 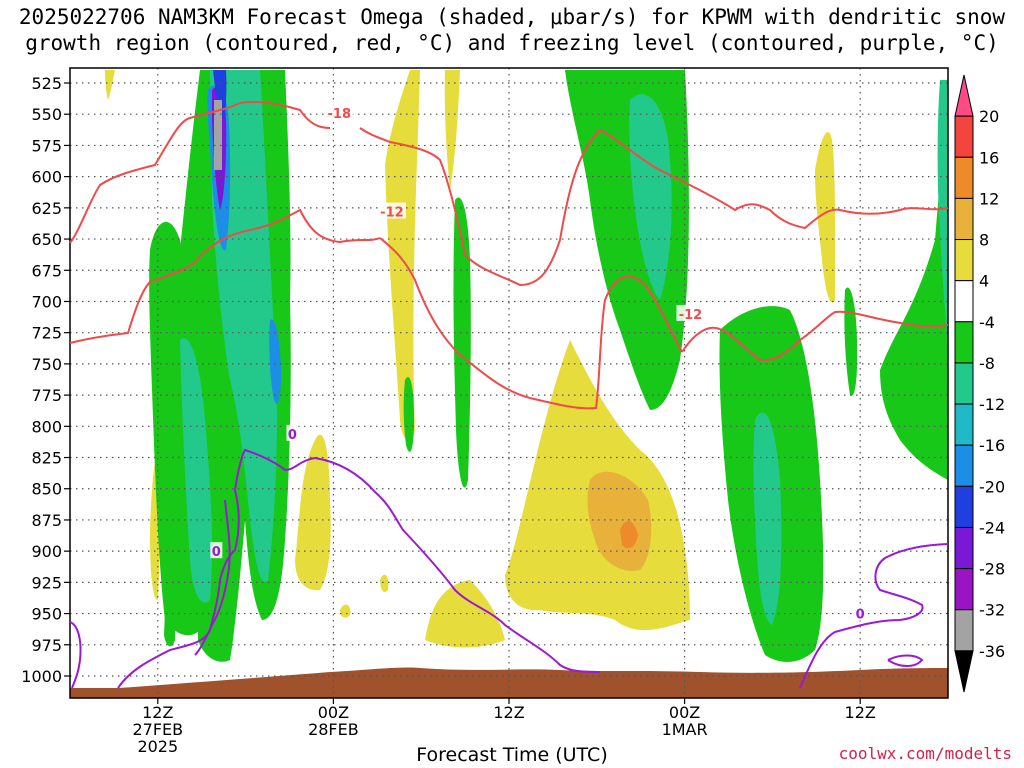 I want to click on y-tick-label: 725, so click(x=46, y=333).